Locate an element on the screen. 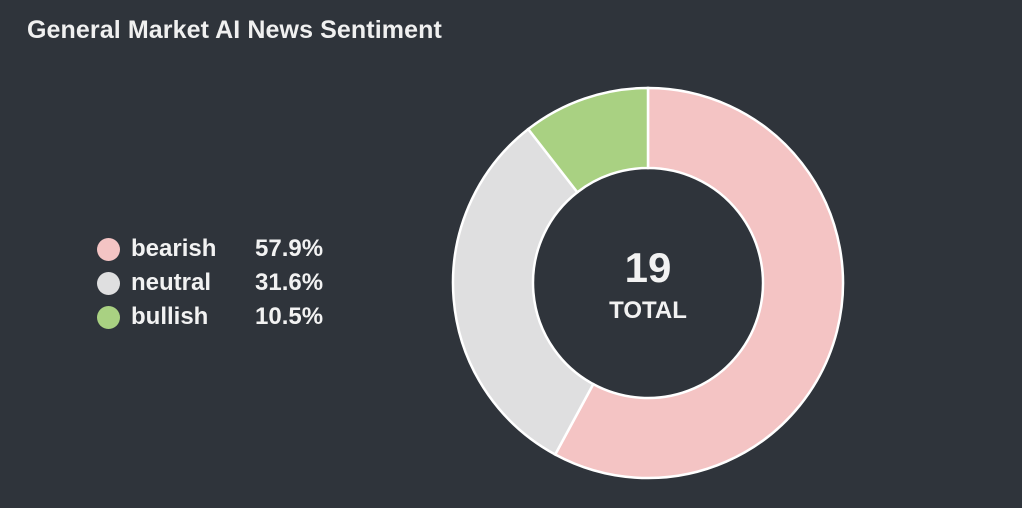 The height and width of the screenshot is (508, 1022). legend-swatch-neutral is located at coordinates (108, 283).